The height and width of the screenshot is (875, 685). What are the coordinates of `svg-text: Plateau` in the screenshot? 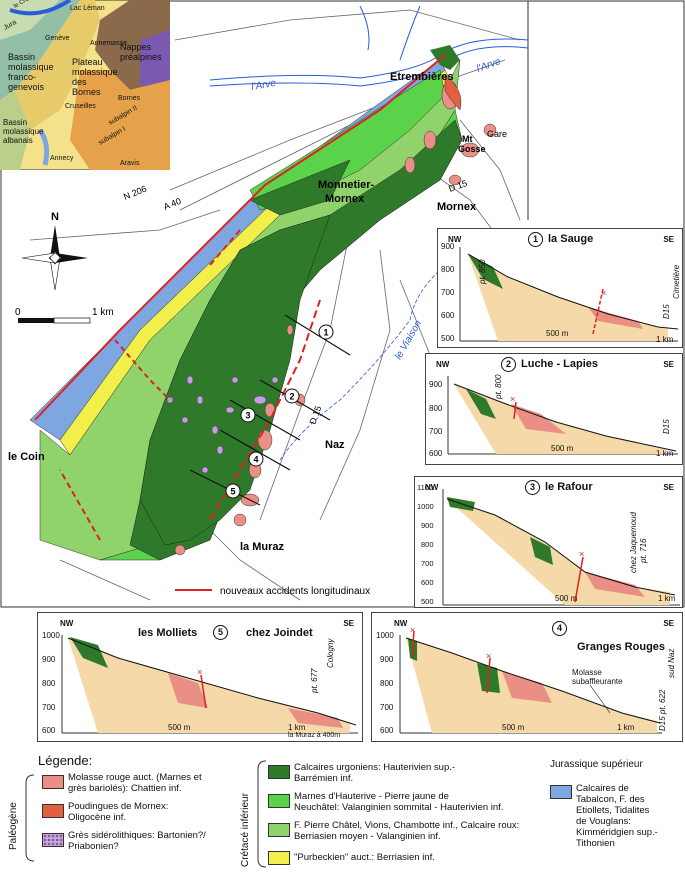 It's located at (87, 62).